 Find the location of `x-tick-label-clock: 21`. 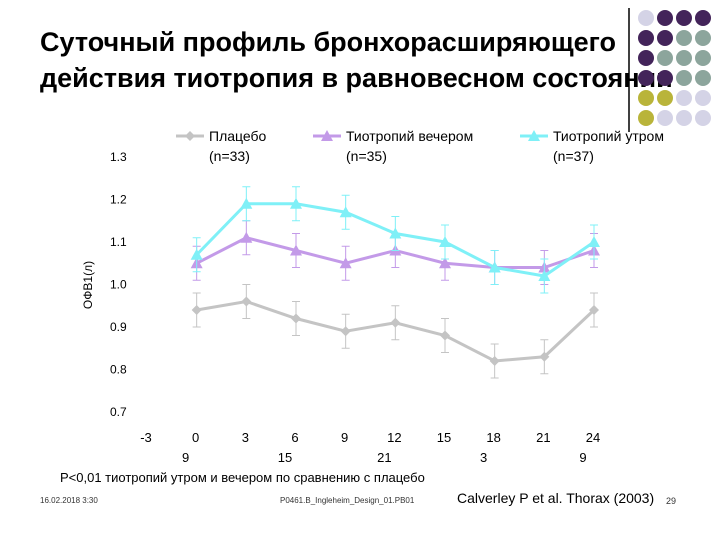

x-tick-label-clock: 21 is located at coordinates (384, 457).